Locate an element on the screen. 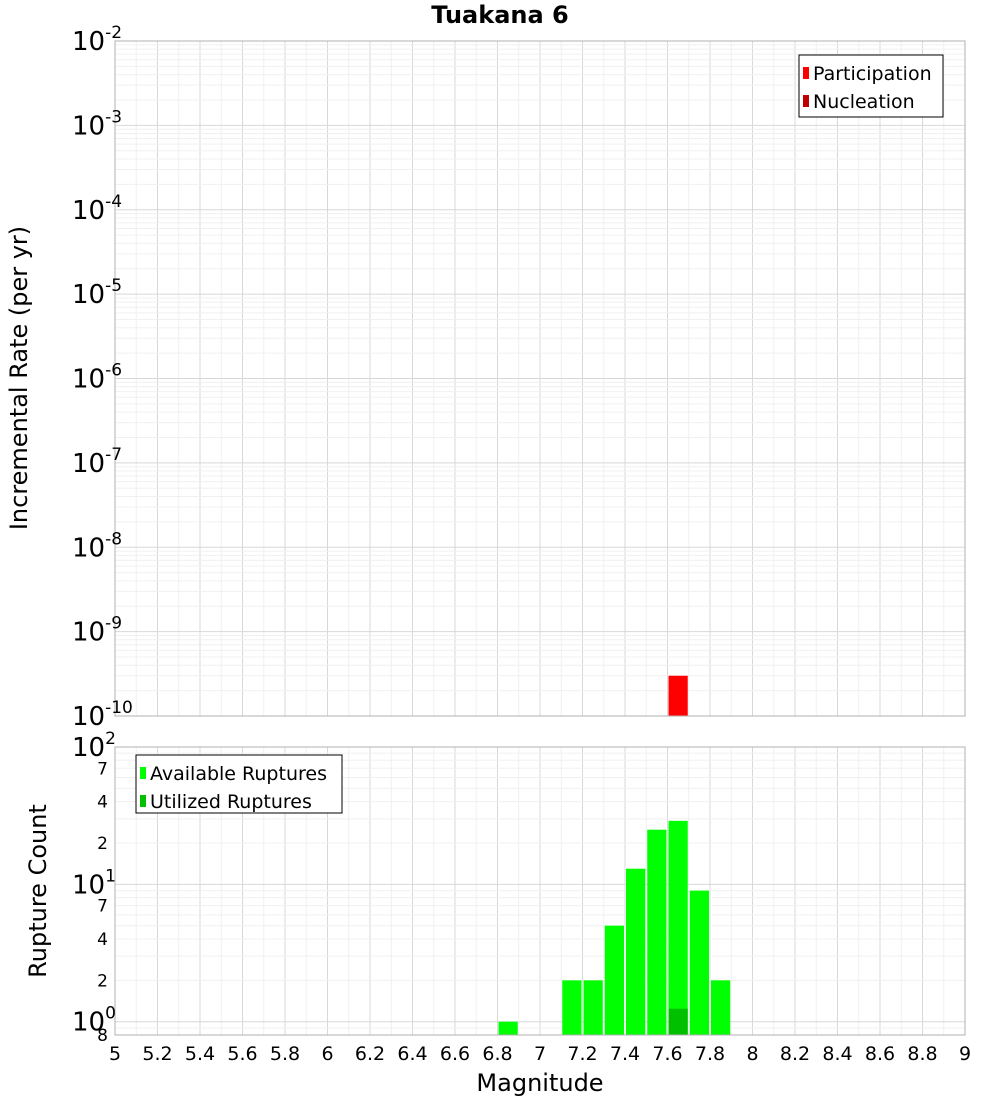 Image resolution: width=1000 pixels, height=1100 pixels. y-tick-label: 10⁻³ is located at coordinates (97, 124).